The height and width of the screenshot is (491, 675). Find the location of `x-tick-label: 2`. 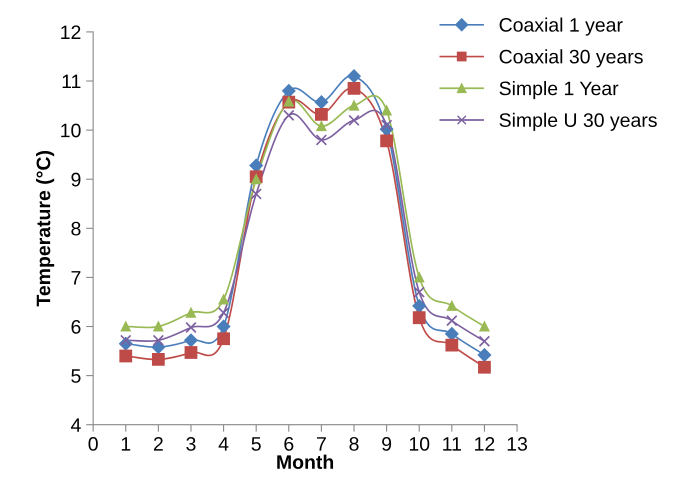

x-tick-label: 2 is located at coordinates (158, 444).